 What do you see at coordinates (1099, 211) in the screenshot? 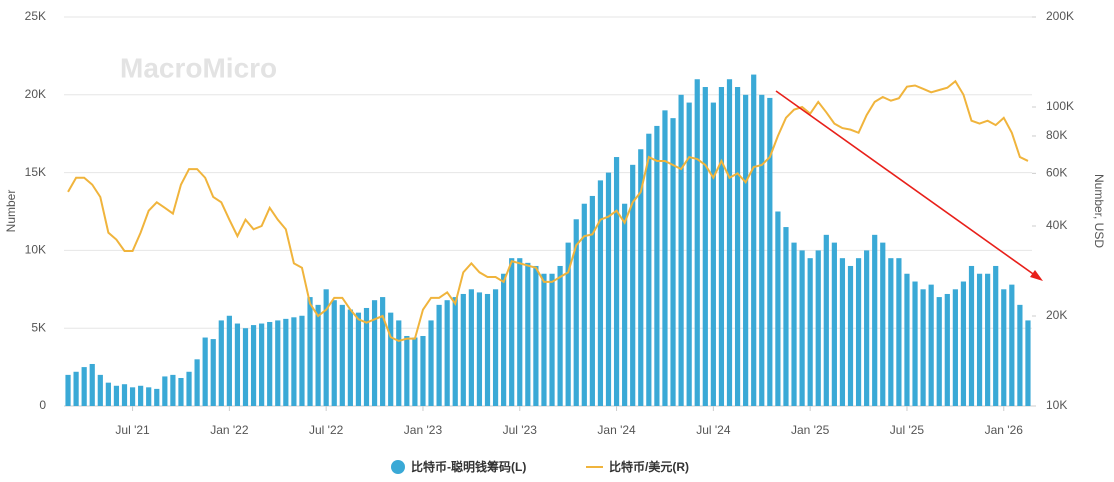
I see `y2-axis-title: Number, USD` at bounding box center [1099, 211].